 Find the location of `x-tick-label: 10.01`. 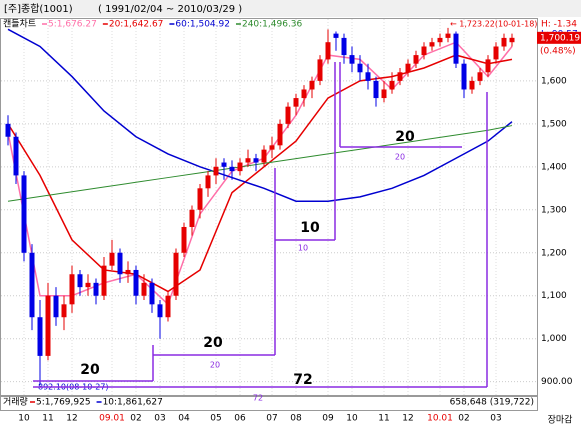

x-tick-label: 10.01 is located at coordinates (440, 419).